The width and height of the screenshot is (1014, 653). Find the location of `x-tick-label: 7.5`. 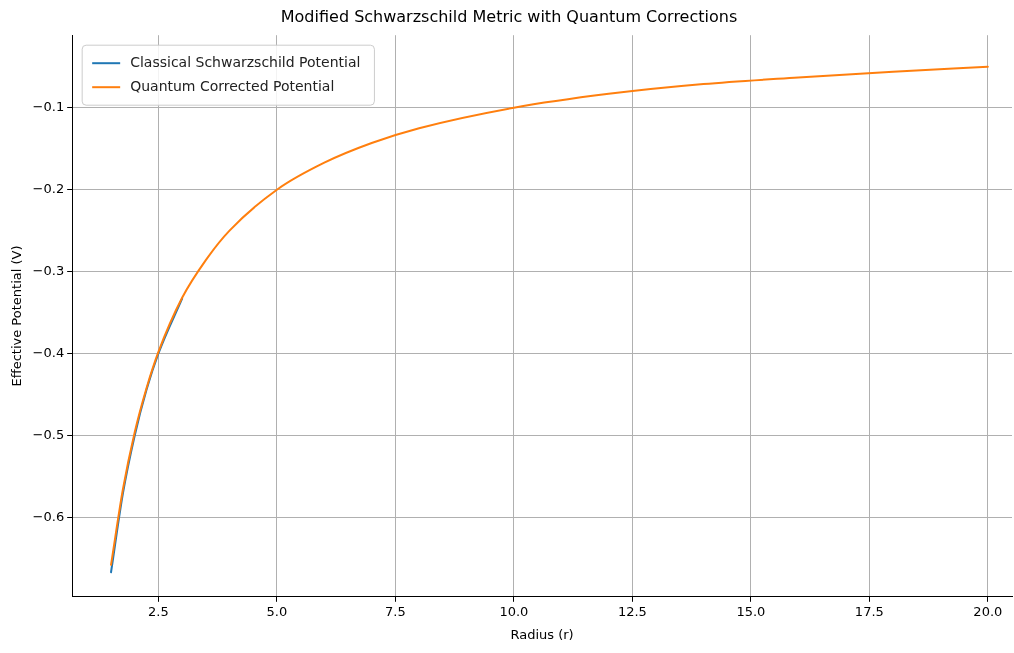

x-tick-label: 7.5 is located at coordinates (395, 611).